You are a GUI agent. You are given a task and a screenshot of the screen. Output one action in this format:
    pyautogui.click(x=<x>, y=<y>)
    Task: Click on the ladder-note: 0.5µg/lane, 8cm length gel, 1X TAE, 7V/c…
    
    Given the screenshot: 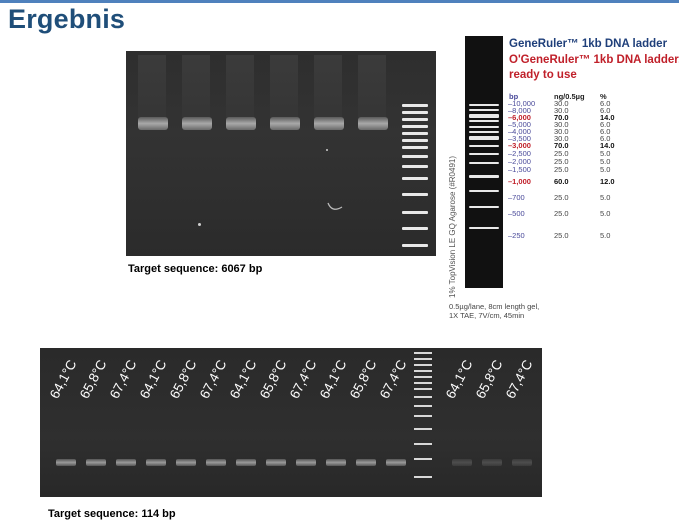 What is the action you would take?
    pyautogui.click(x=494, y=311)
    